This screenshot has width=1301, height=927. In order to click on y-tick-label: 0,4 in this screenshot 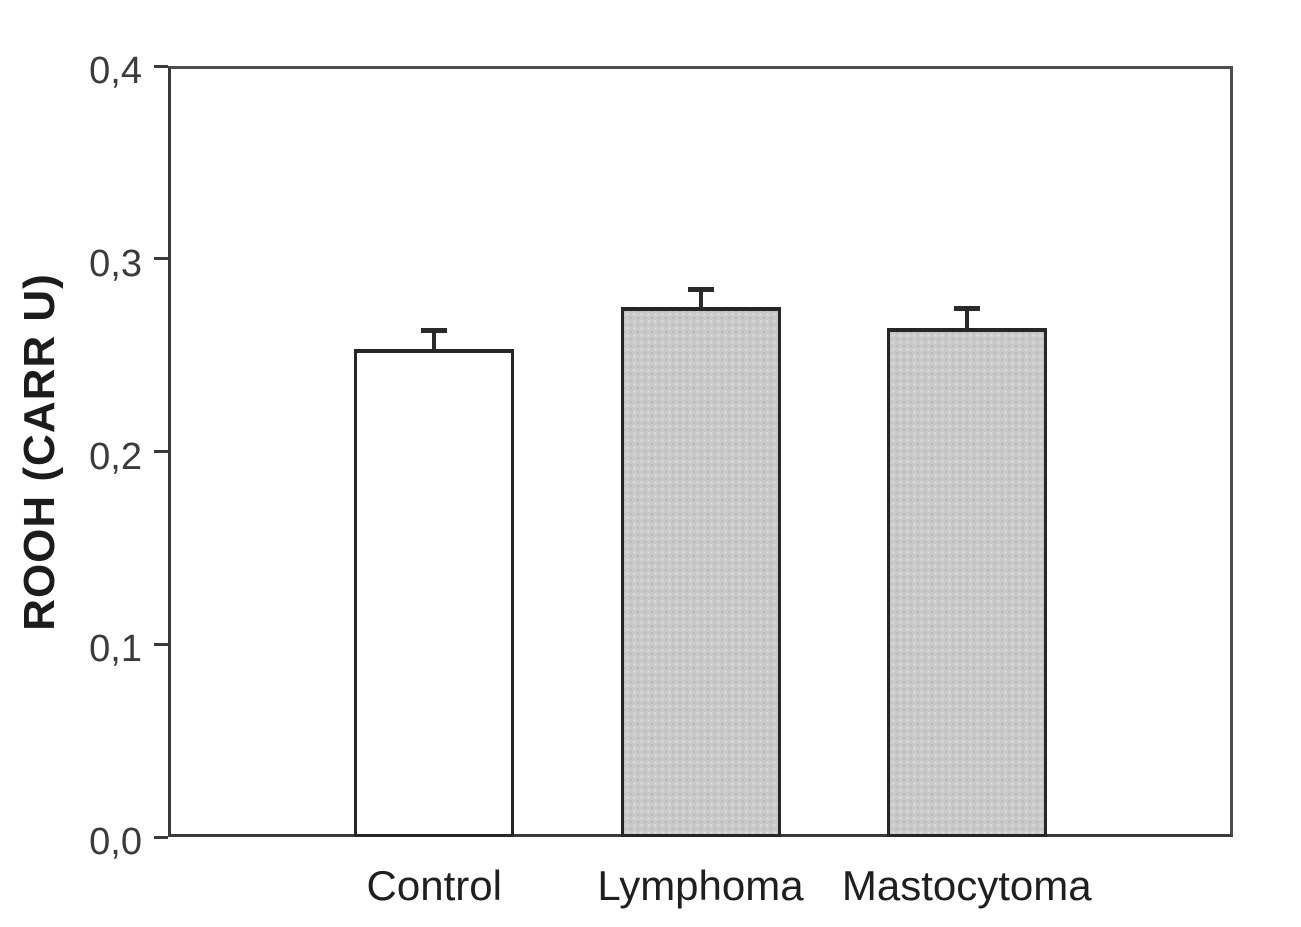, I will do `click(115, 71)`.